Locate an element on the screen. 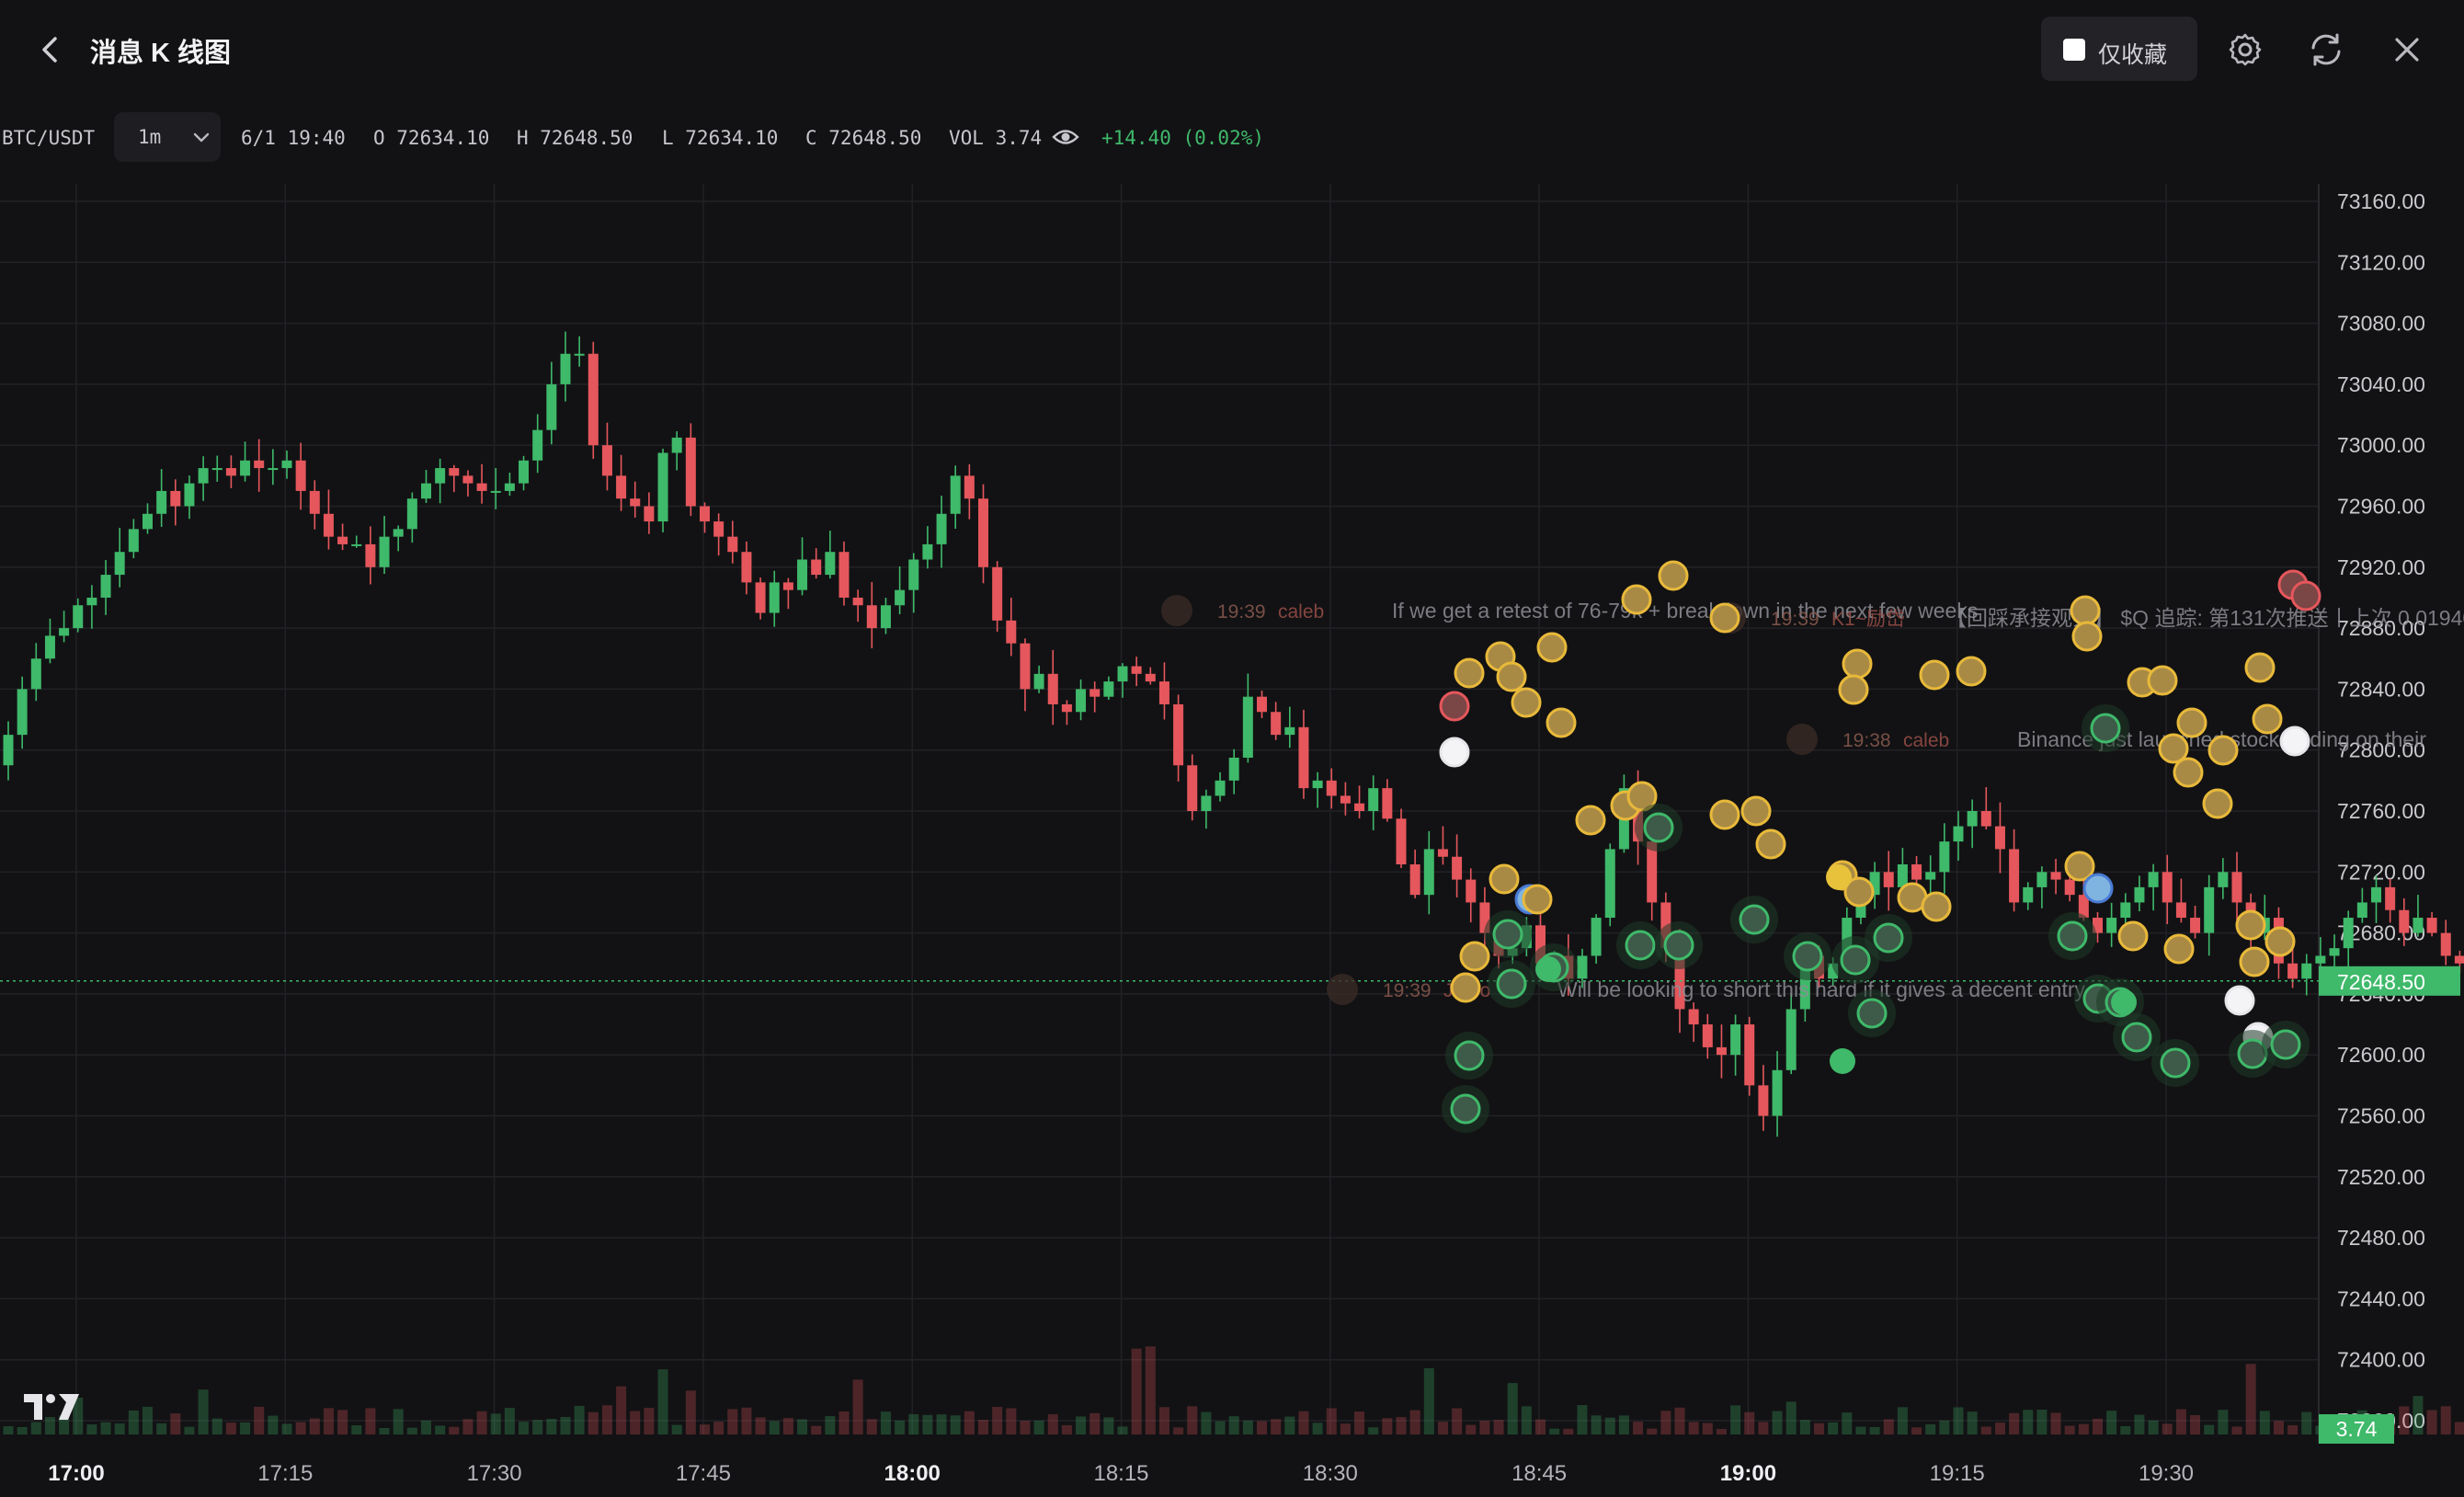 This screenshot has height=1497, width=2464. y-tick-label: 73120.00 is located at coordinates (2381, 262).